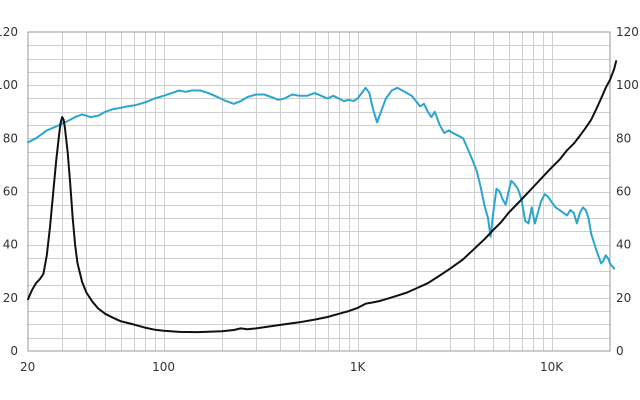  I want to click on y-tick-label-left: 80, so click(10, 138).